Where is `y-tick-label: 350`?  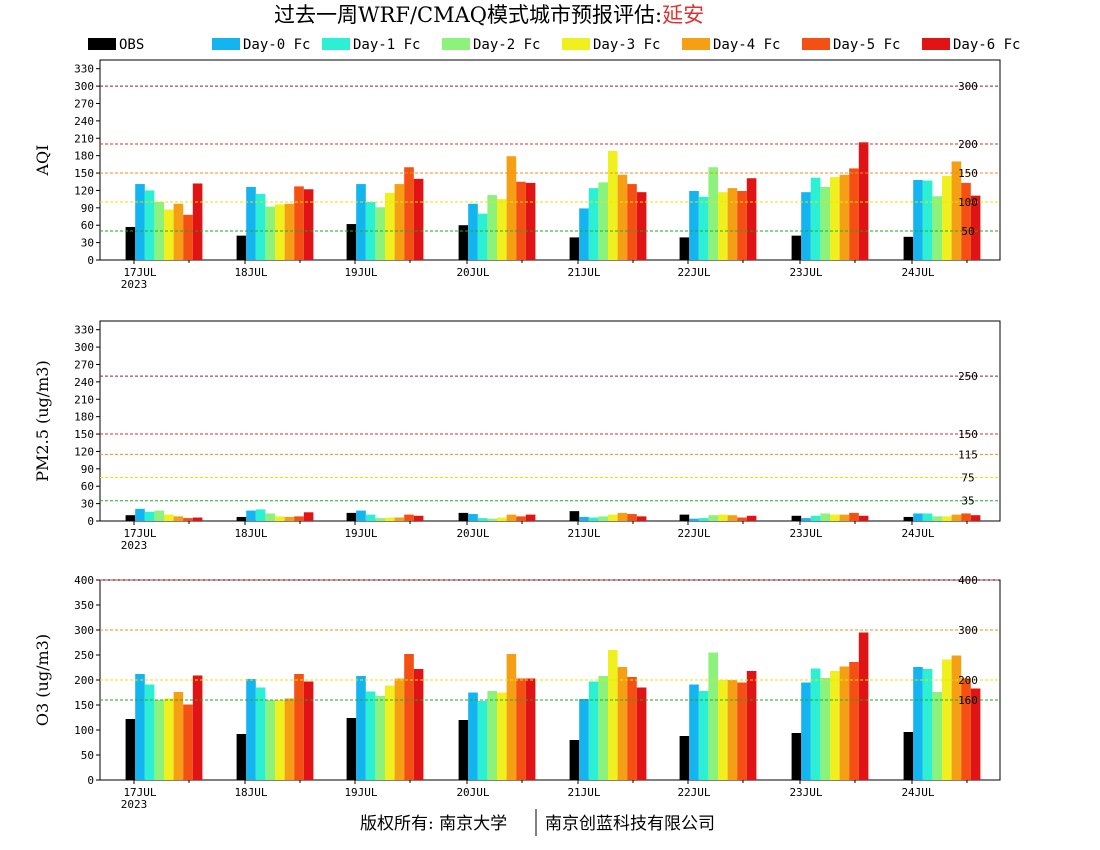 y-tick-label: 350 is located at coordinates (84, 605).